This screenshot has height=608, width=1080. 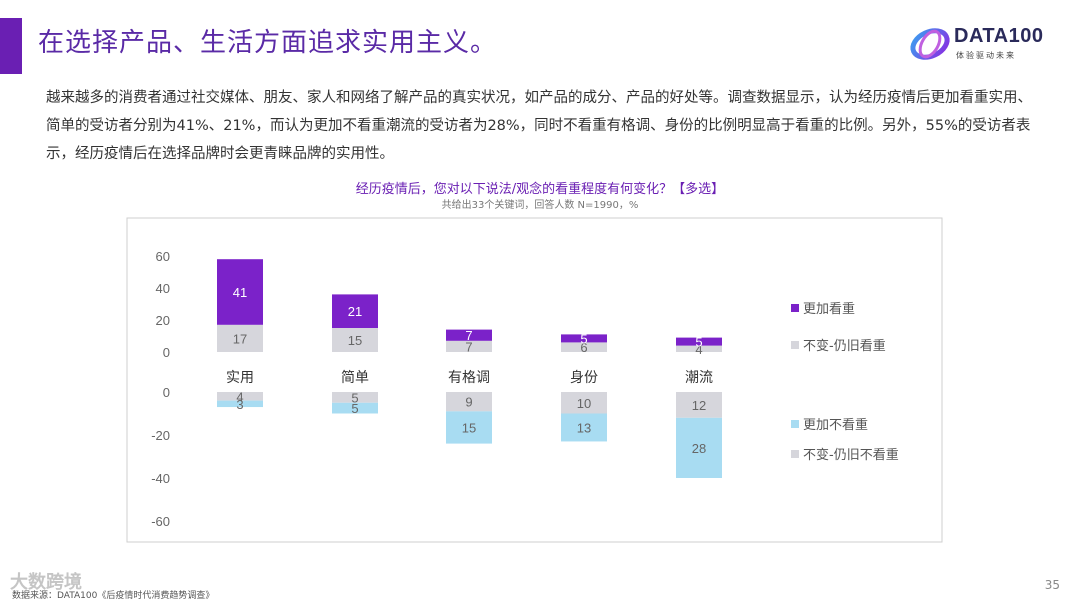 I want to click on category-label: 有格调, so click(x=469, y=378).